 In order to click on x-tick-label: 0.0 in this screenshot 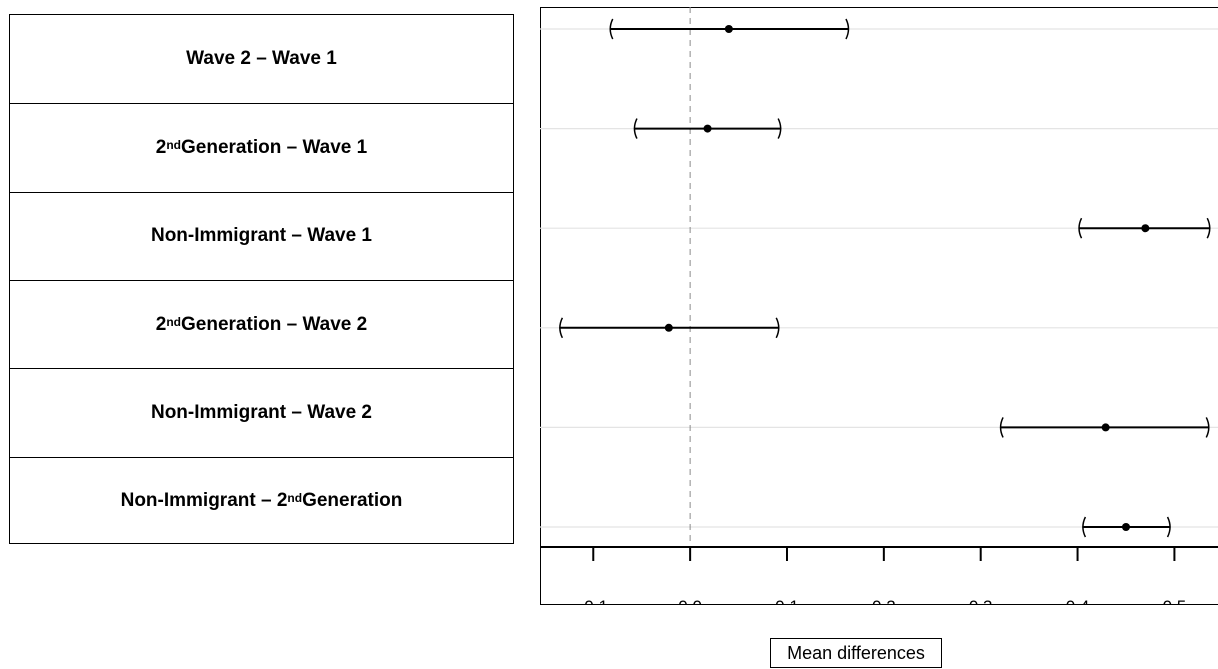, I will do `click(690, 601)`.